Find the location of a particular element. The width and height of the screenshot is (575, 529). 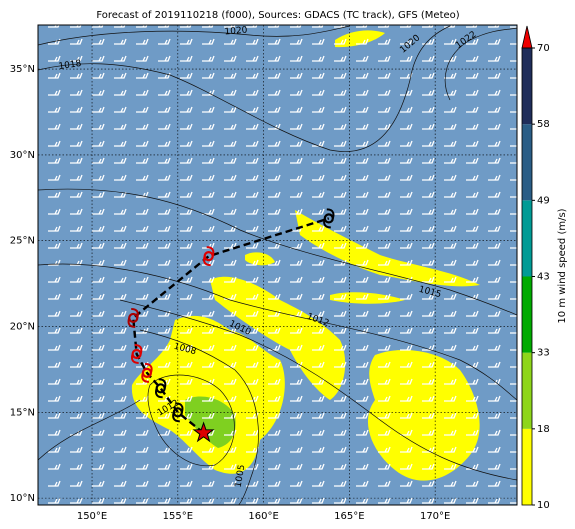

x-tick-label: 150°E is located at coordinates (92, 516).